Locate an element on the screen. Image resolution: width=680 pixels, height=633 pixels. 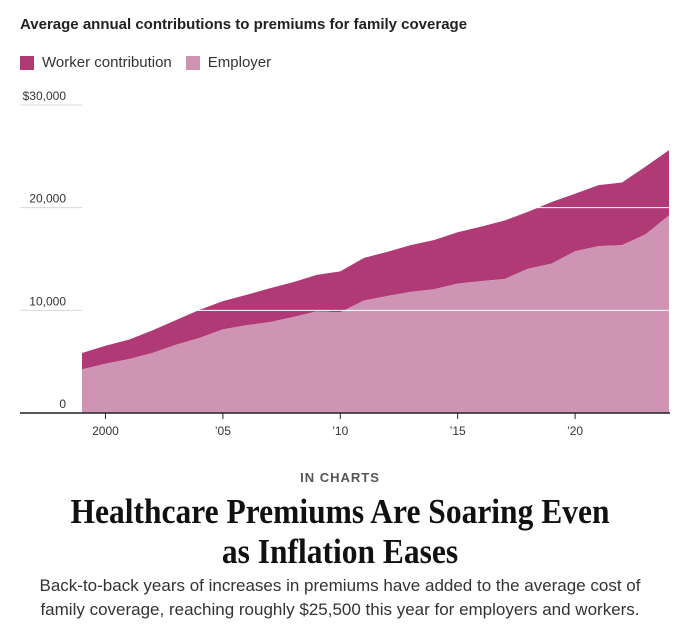
legend-label-worker: Worker contribution is located at coordinates (107, 62).